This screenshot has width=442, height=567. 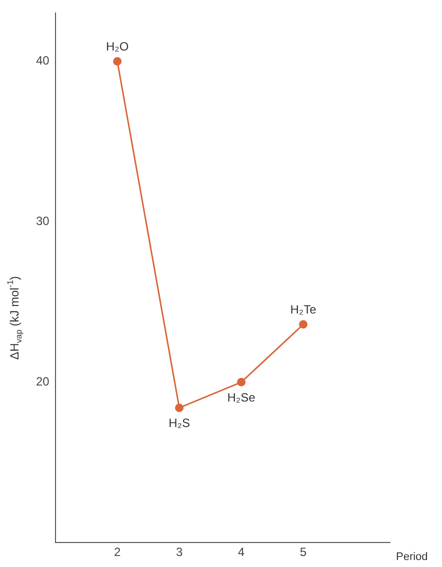 What do you see at coordinates (117, 47) in the screenshot?
I see `annotation: H₂O` at bounding box center [117, 47].